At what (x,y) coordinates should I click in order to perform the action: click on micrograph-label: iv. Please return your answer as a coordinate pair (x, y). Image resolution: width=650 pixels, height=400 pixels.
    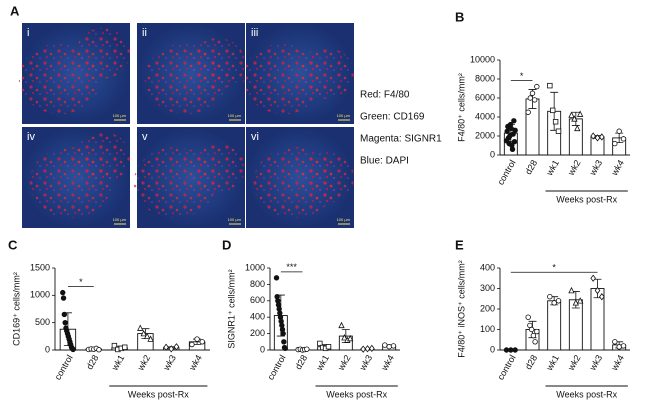
    Looking at the image, I should click on (31, 137).